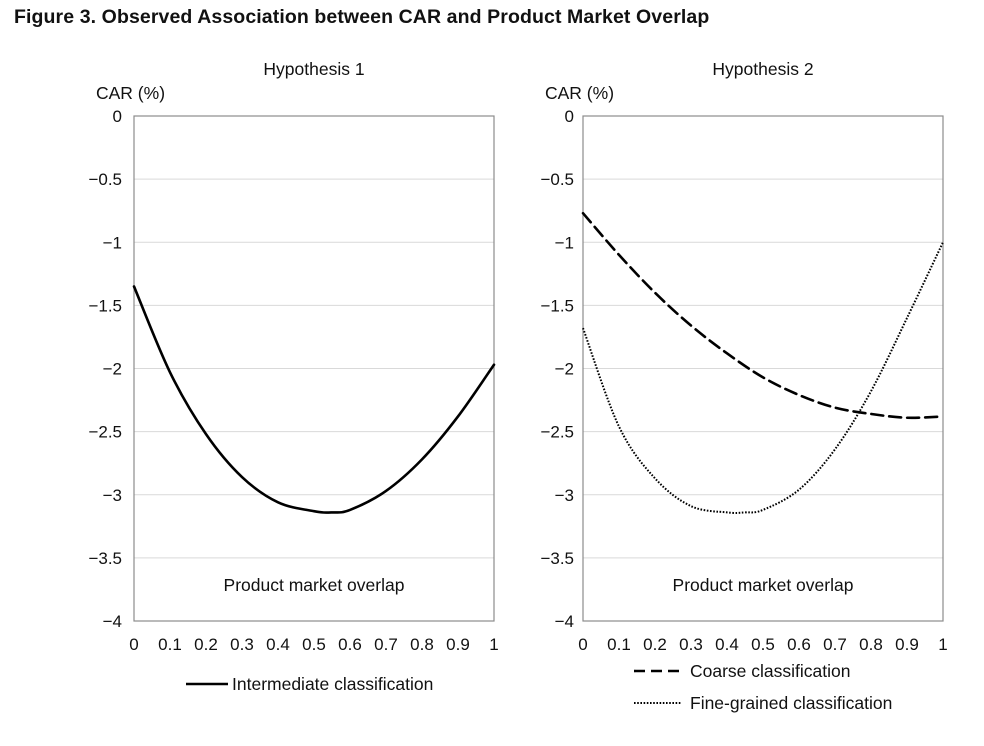  What do you see at coordinates (762, 69) in the screenshot?
I see `panel-title: Hypothesis 2` at bounding box center [762, 69].